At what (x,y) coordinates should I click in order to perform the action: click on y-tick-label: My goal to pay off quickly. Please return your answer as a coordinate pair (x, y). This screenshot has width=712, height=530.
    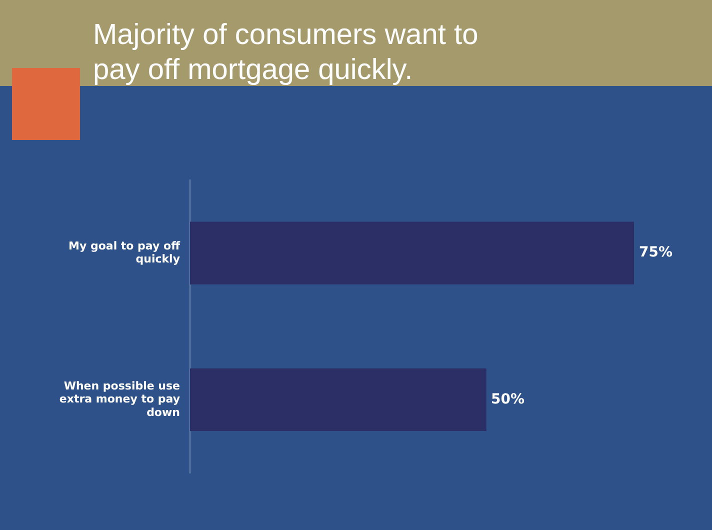
    Looking at the image, I should click on (124, 252).